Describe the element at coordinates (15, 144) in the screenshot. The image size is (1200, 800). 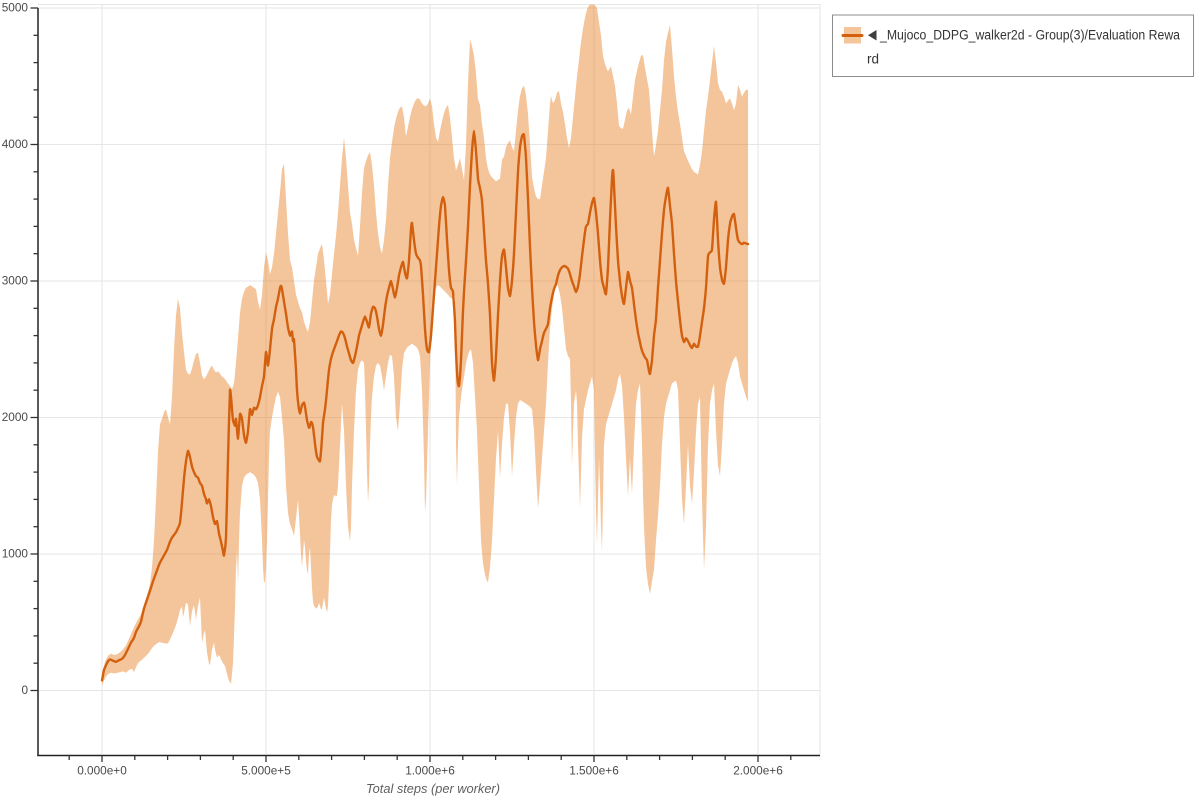
I see `svg-text: 4000` at that location.